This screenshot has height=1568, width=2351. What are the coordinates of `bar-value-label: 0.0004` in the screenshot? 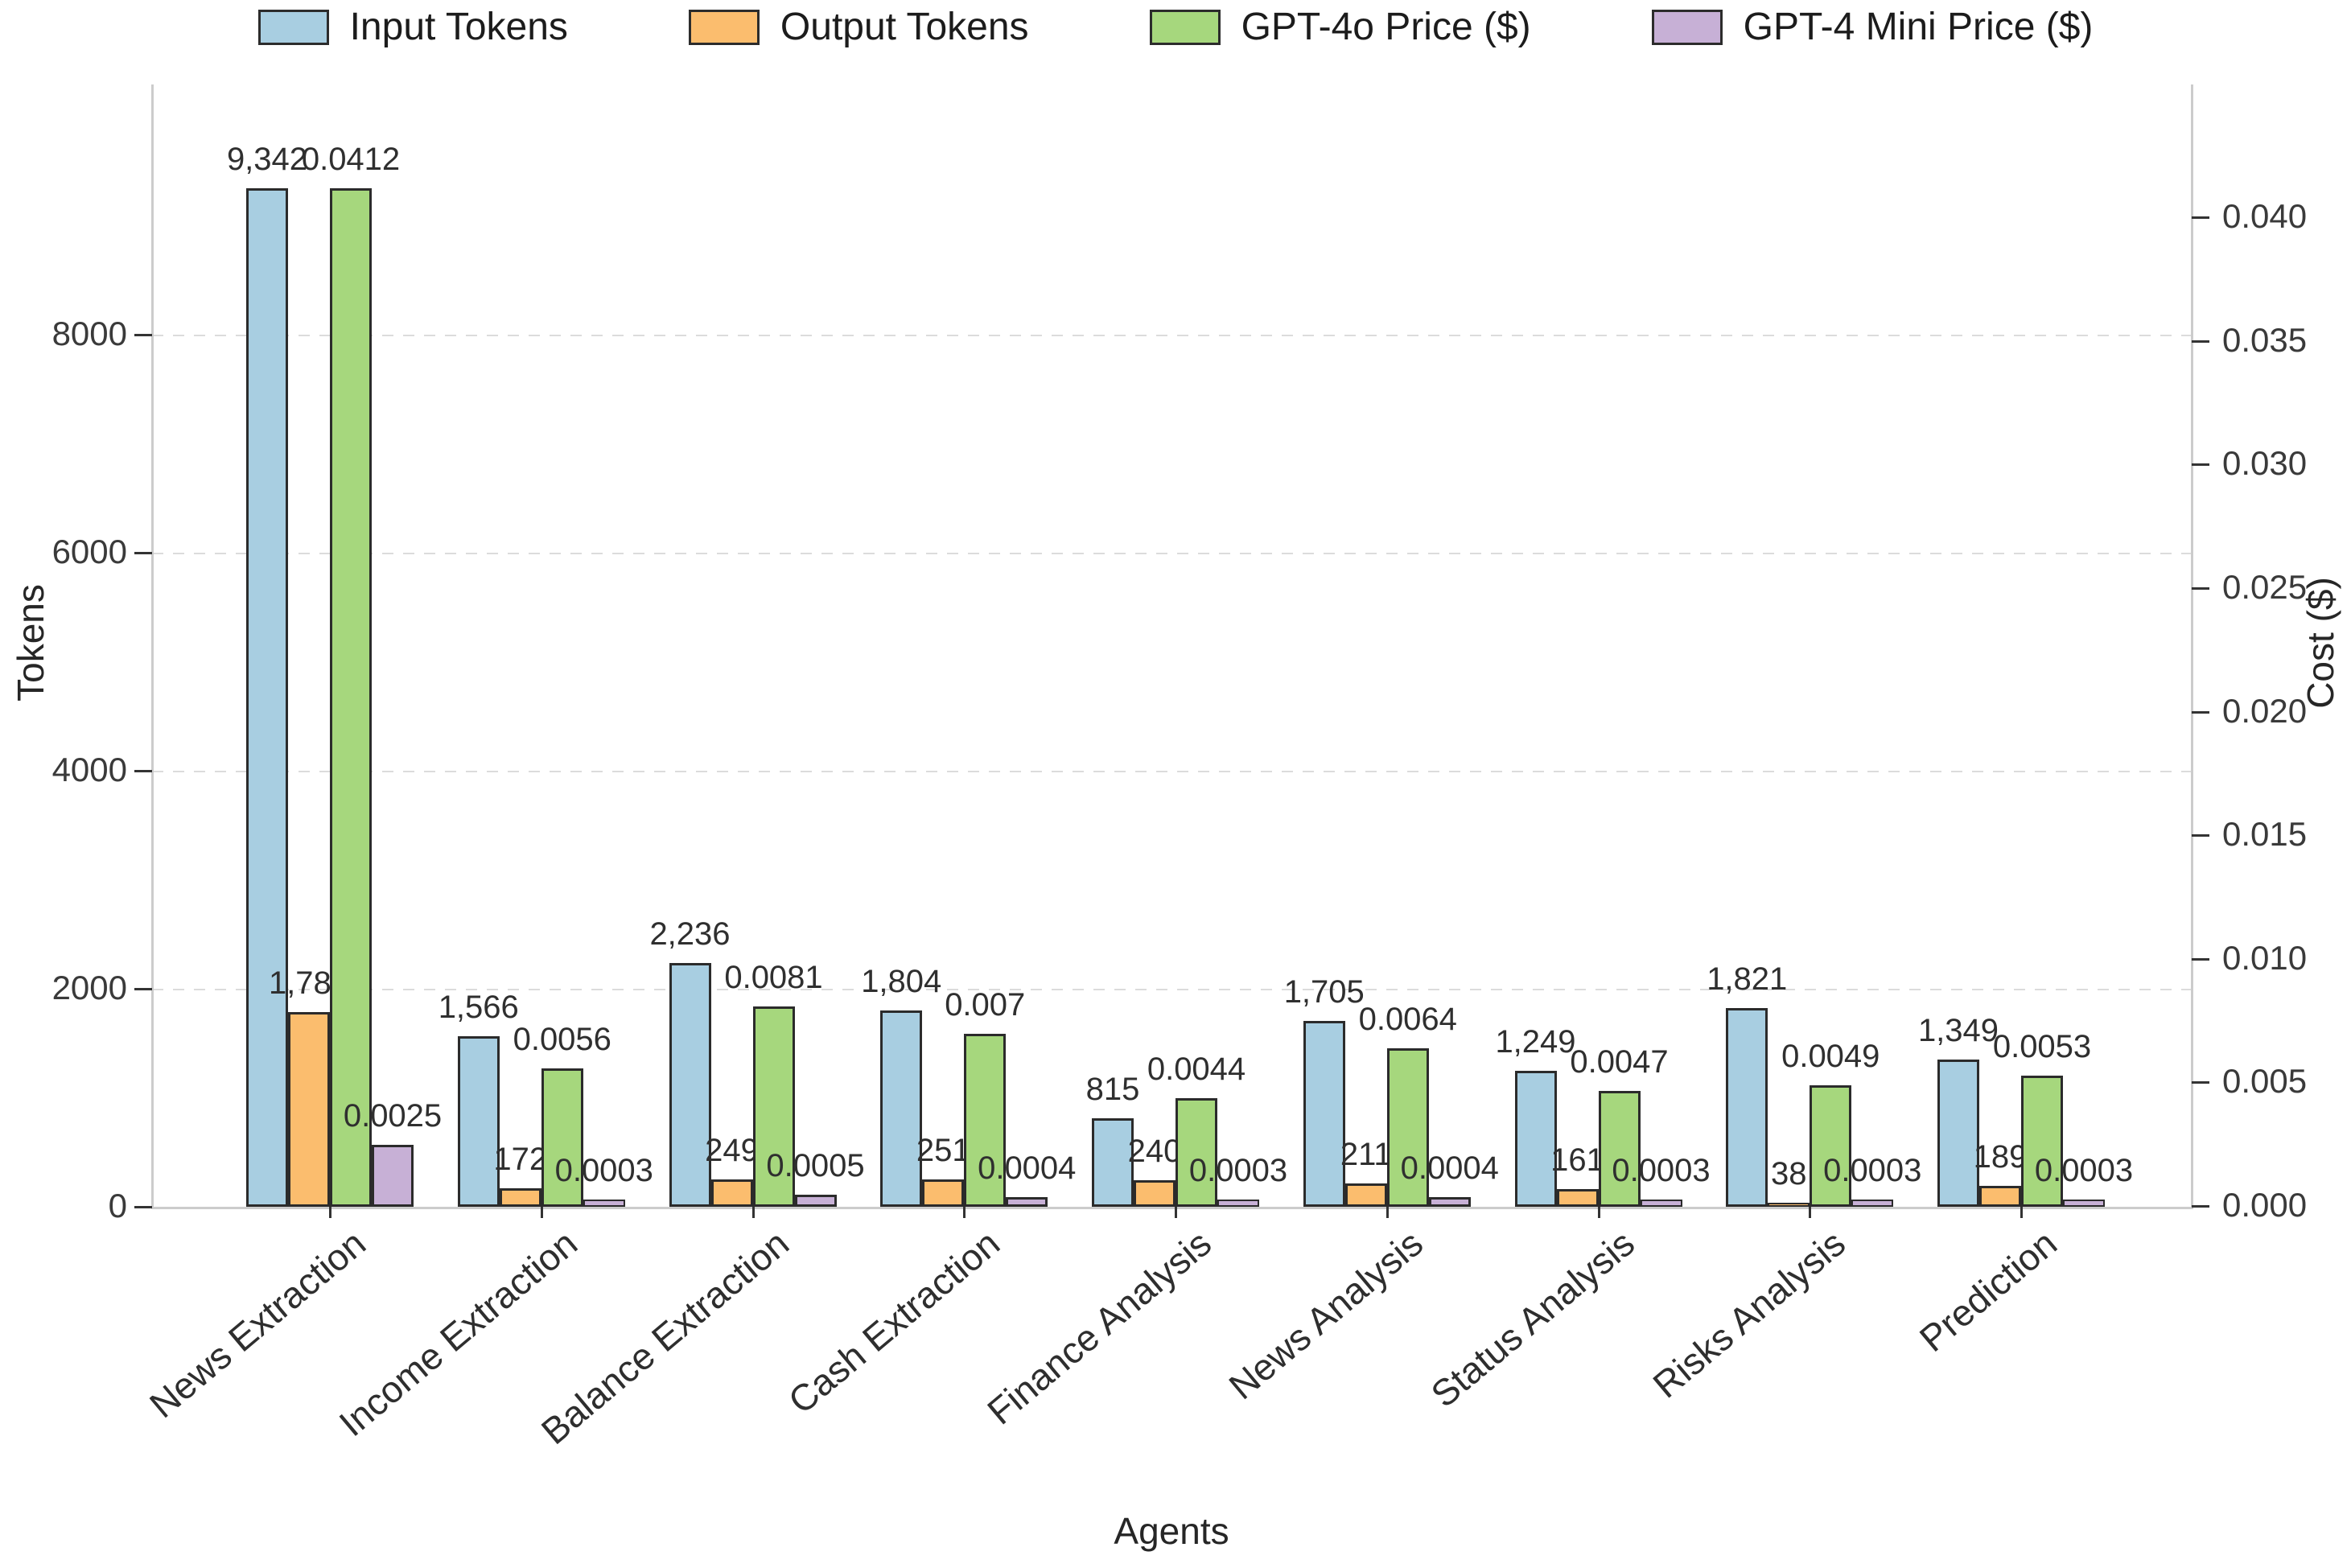 It's located at (1450, 1168).